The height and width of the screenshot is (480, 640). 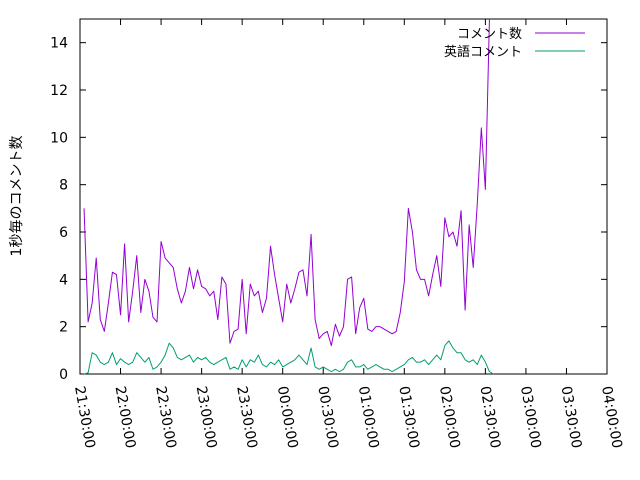 I want to click on legend-label: コメント数, so click(x=489, y=34).